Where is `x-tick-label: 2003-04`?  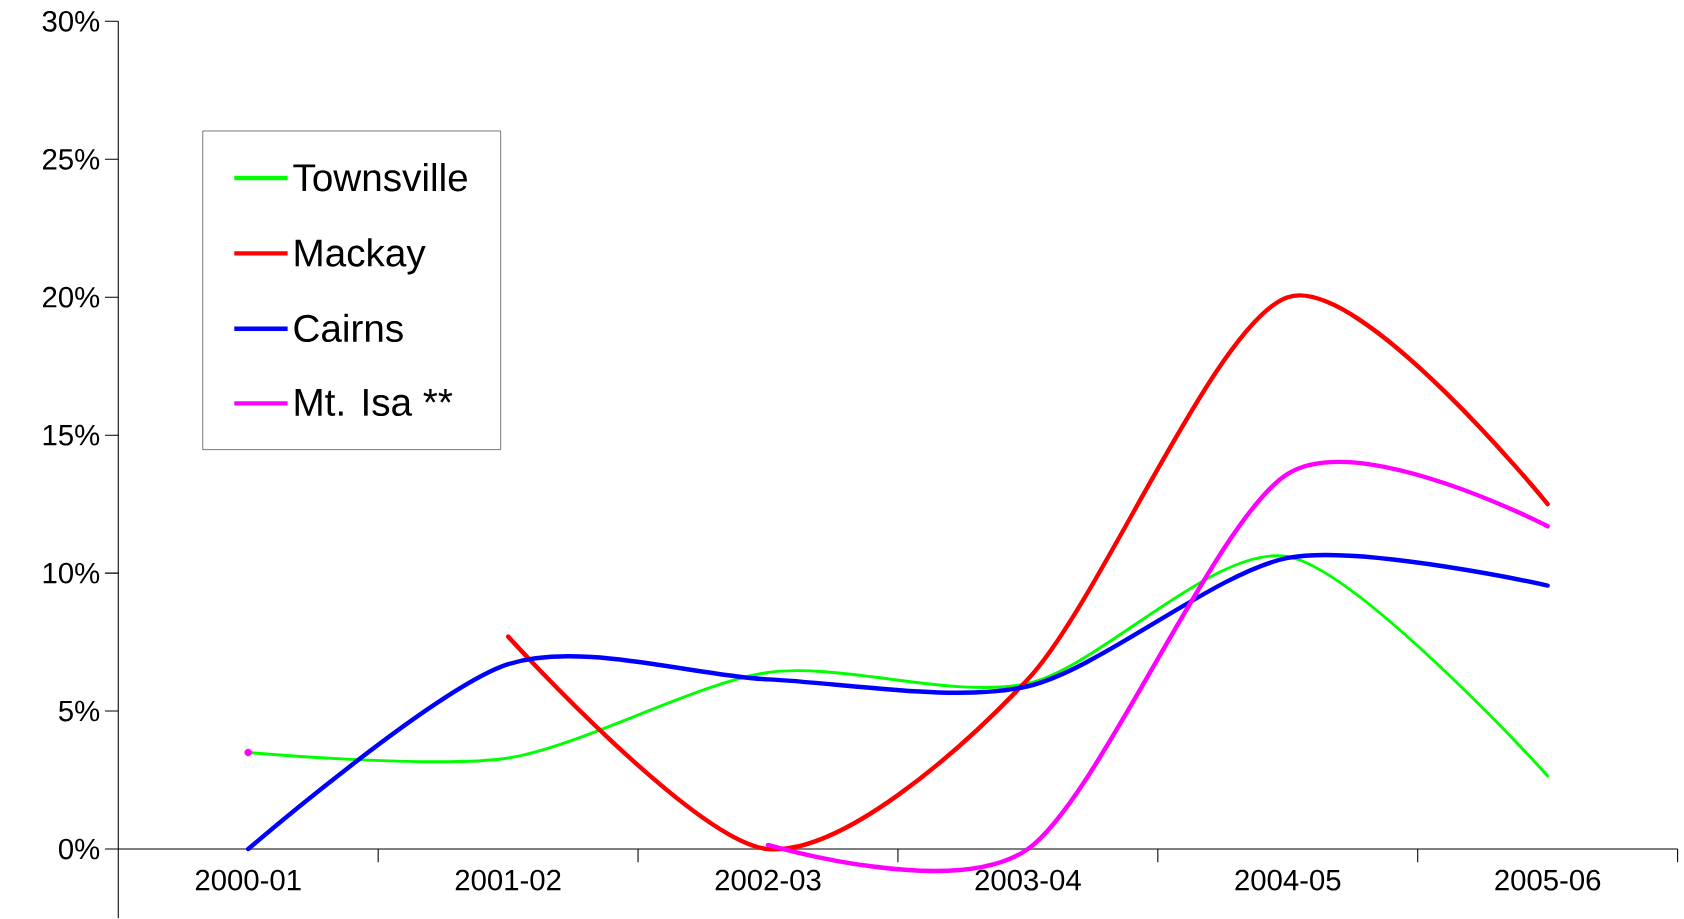 x-tick-label: 2003-04 is located at coordinates (1028, 880).